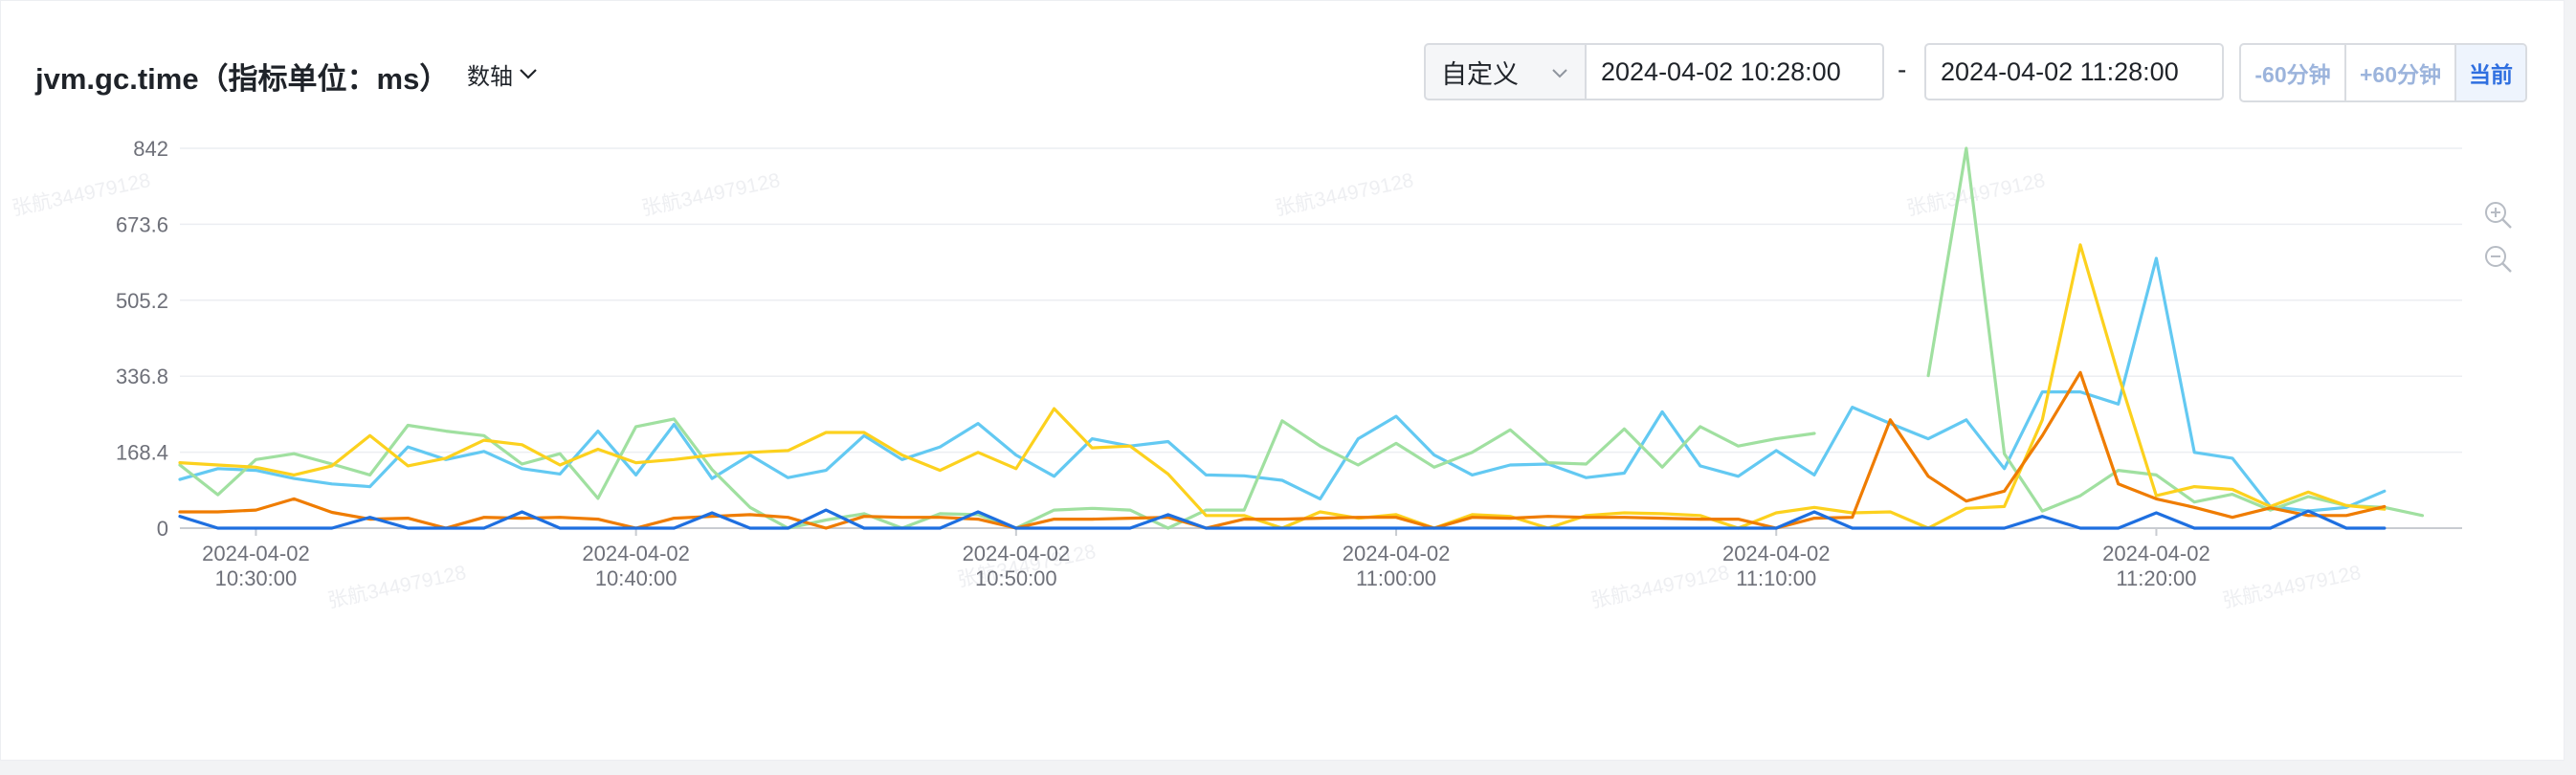  What do you see at coordinates (636, 578) in the screenshot?
I see `x-tick-label: 10:40:00` at bounding box center [636, 578].